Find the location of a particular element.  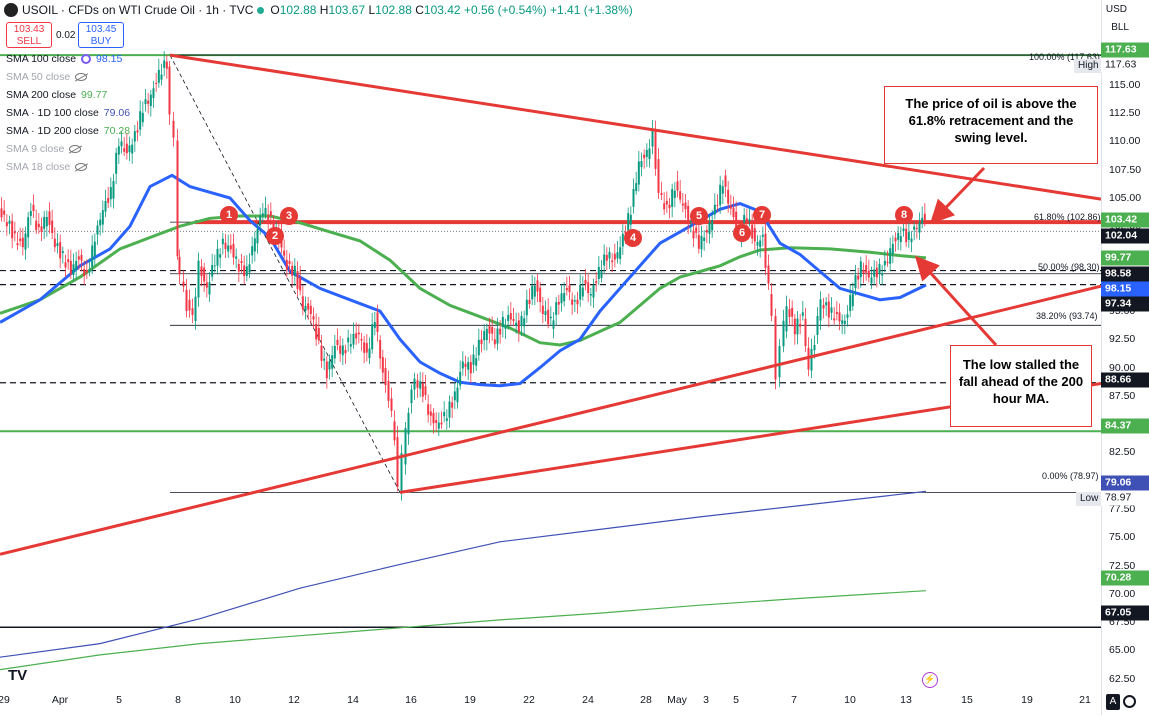

indicator-sma-1d-100: SMA · 1D 100 close 79.06 is located at coordinates (68, 113).